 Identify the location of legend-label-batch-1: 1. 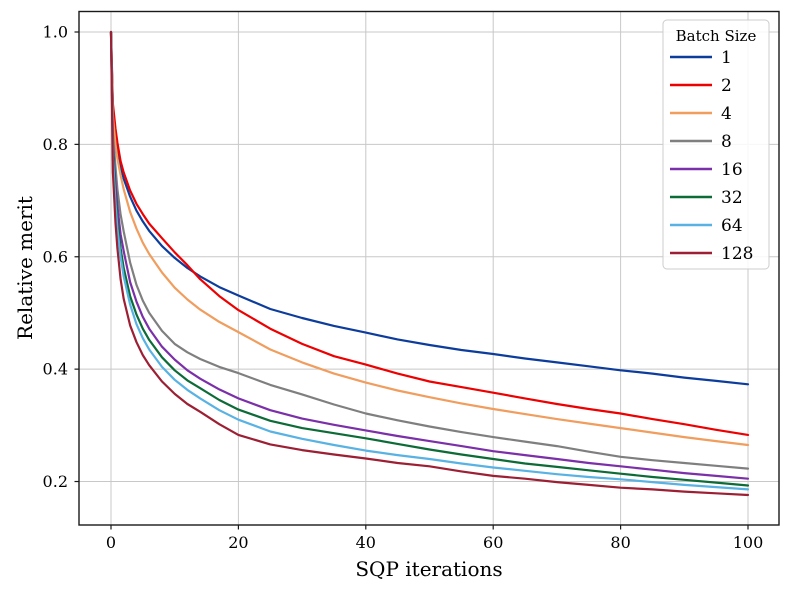
(726, 58).